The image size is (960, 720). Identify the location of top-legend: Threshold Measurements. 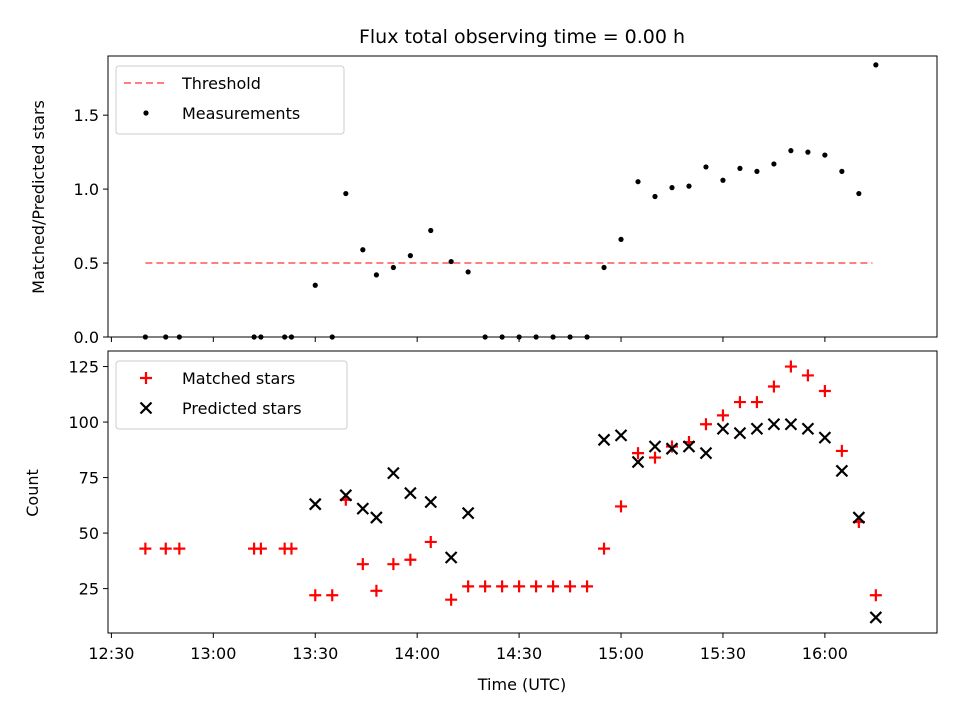
(230, 100).